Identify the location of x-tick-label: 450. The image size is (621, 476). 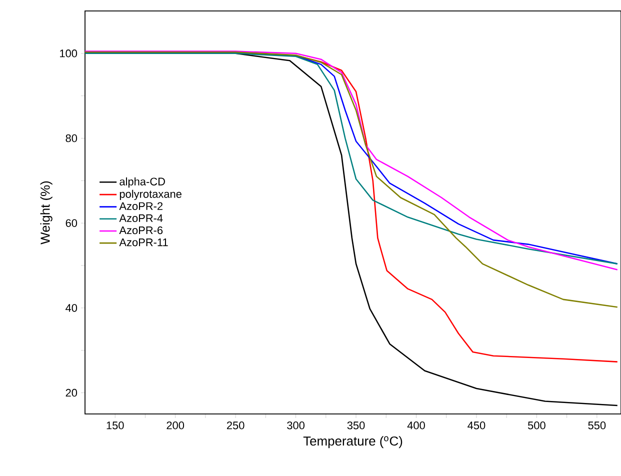
(477, 426).